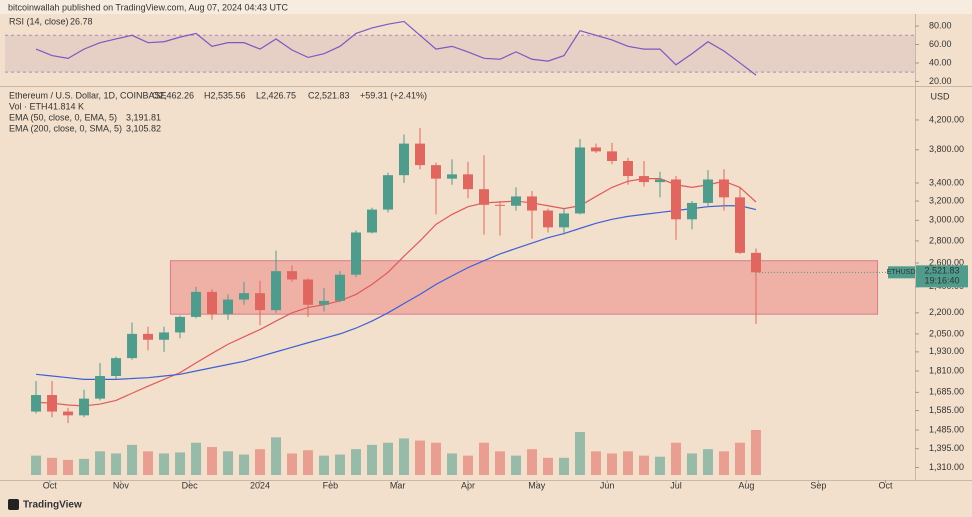  I want to click on x-tick-label: Jul, so click(676, 485).